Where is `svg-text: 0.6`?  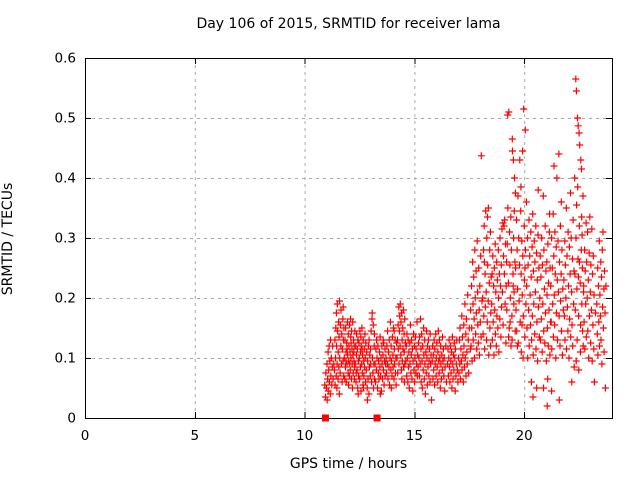 svg-text: 0.6 is located at coordinates (65, 59).